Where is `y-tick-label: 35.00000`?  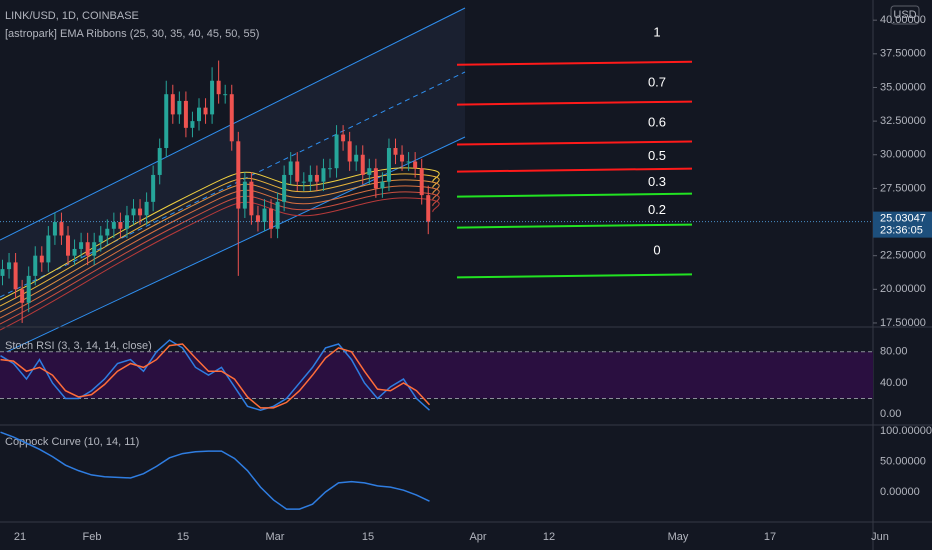
y-tick-label: 35.00000 is located at coordinates (903, 87).